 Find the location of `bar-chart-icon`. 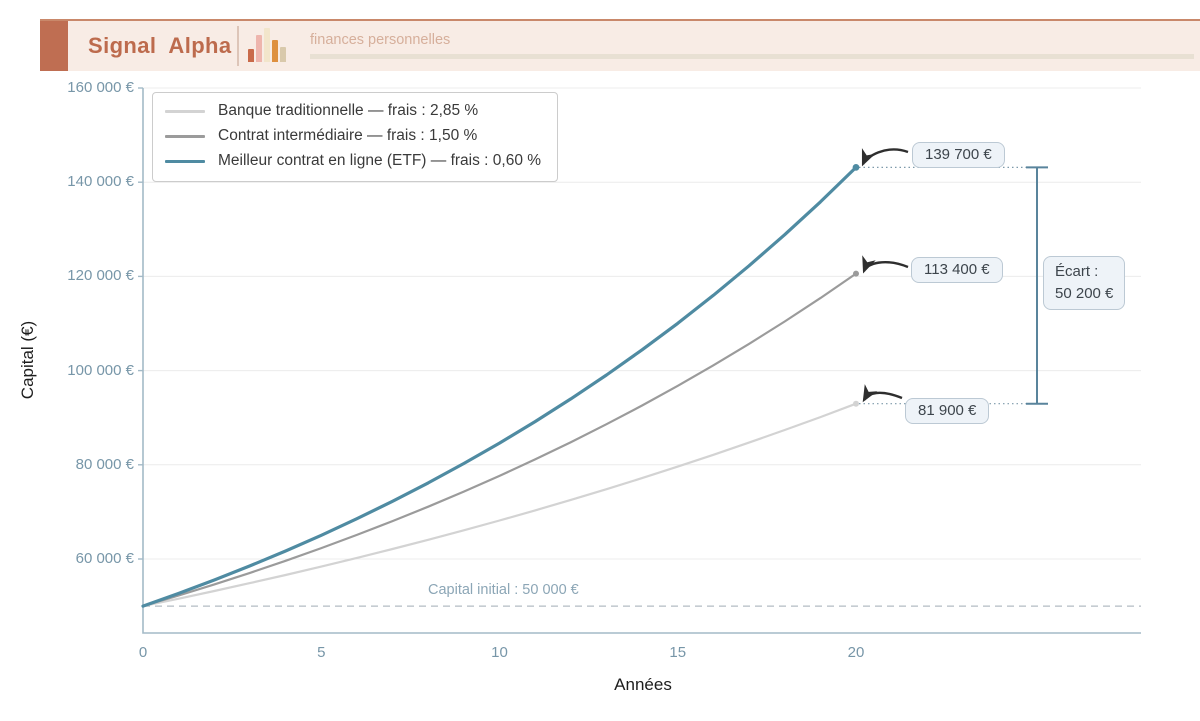

bar-chart-icon is located at coordinates (267, 45).